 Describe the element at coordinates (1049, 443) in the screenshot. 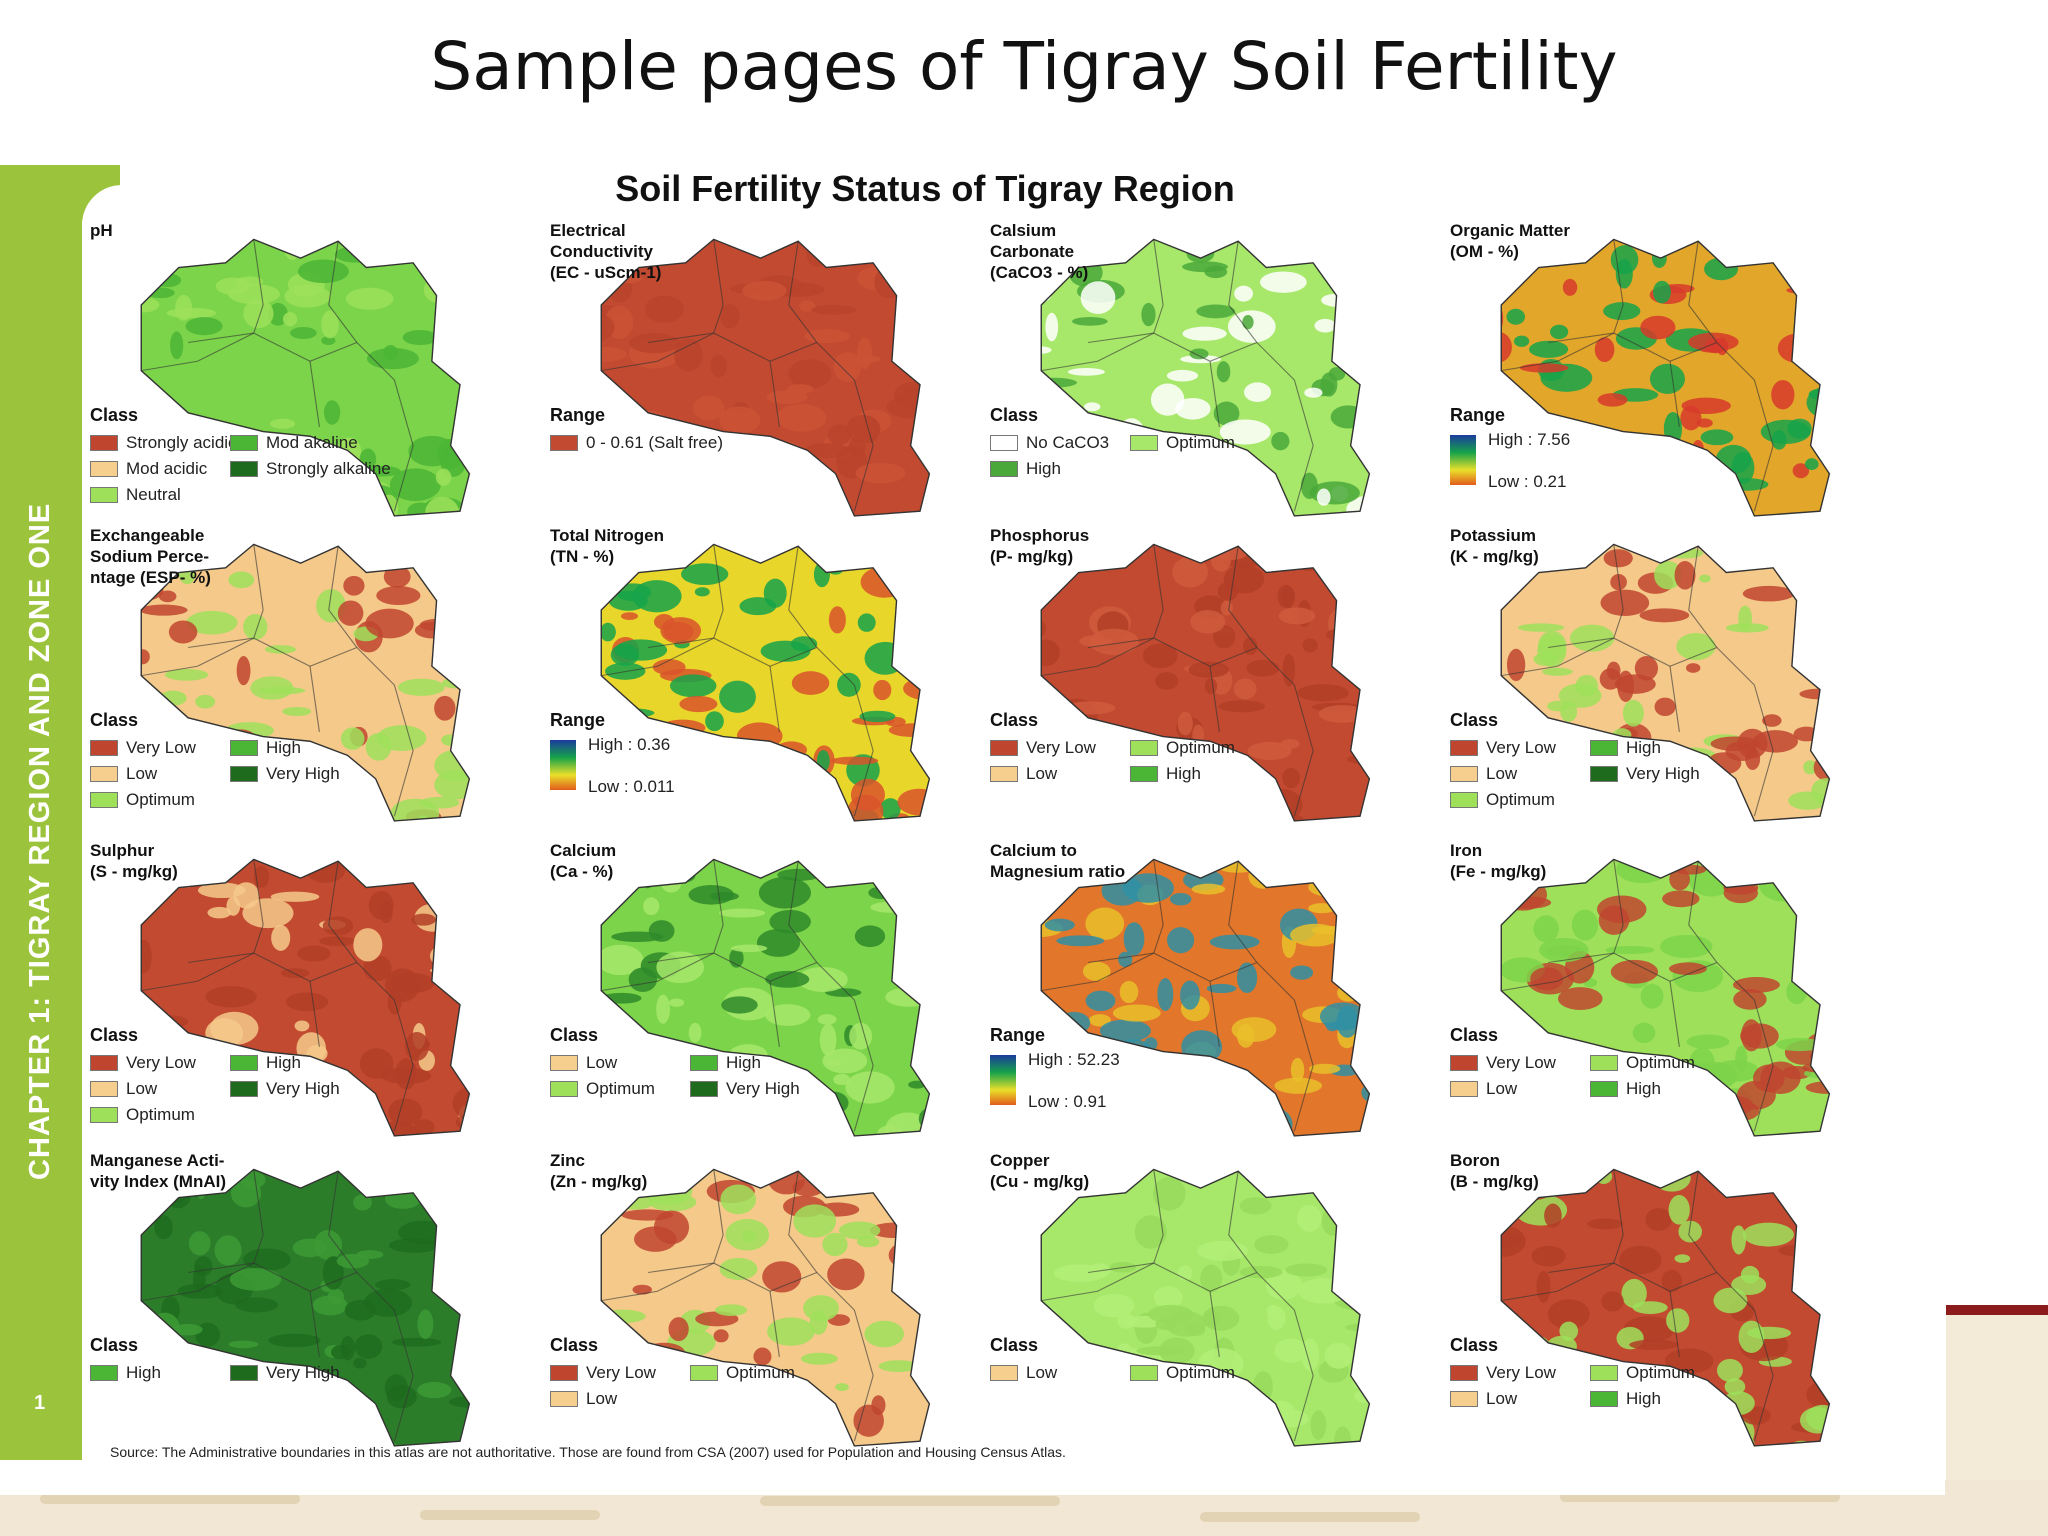

I see `legend-item: No CaCO3` at that location.